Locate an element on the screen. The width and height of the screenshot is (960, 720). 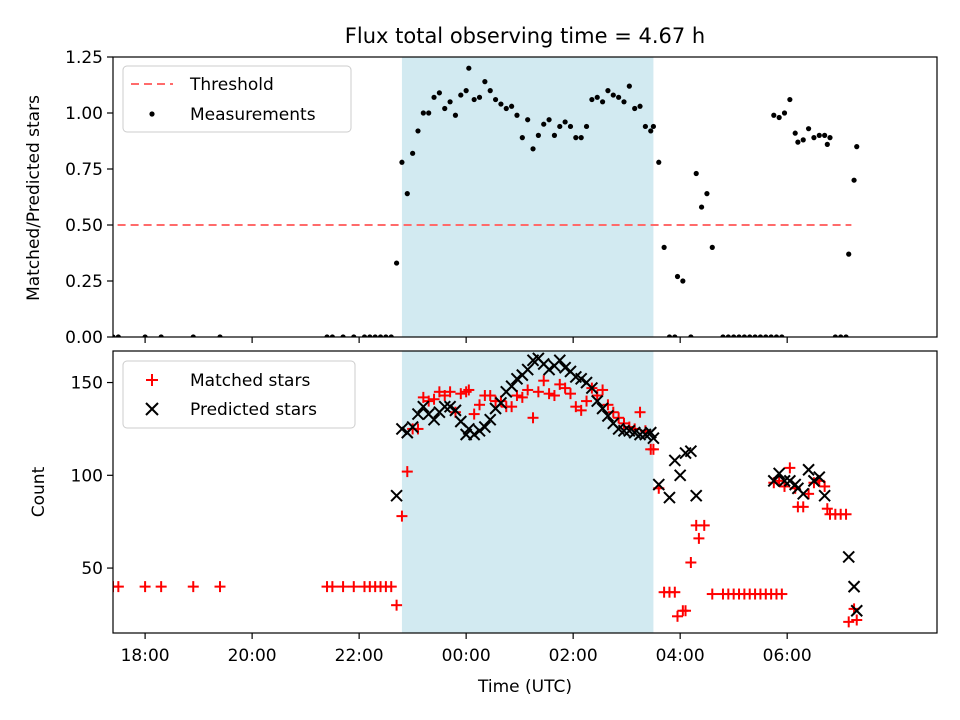
top-yticks: 0.00 0.25 0.50 0.75 1.00 1.25 is located at coordinates (89, 198).